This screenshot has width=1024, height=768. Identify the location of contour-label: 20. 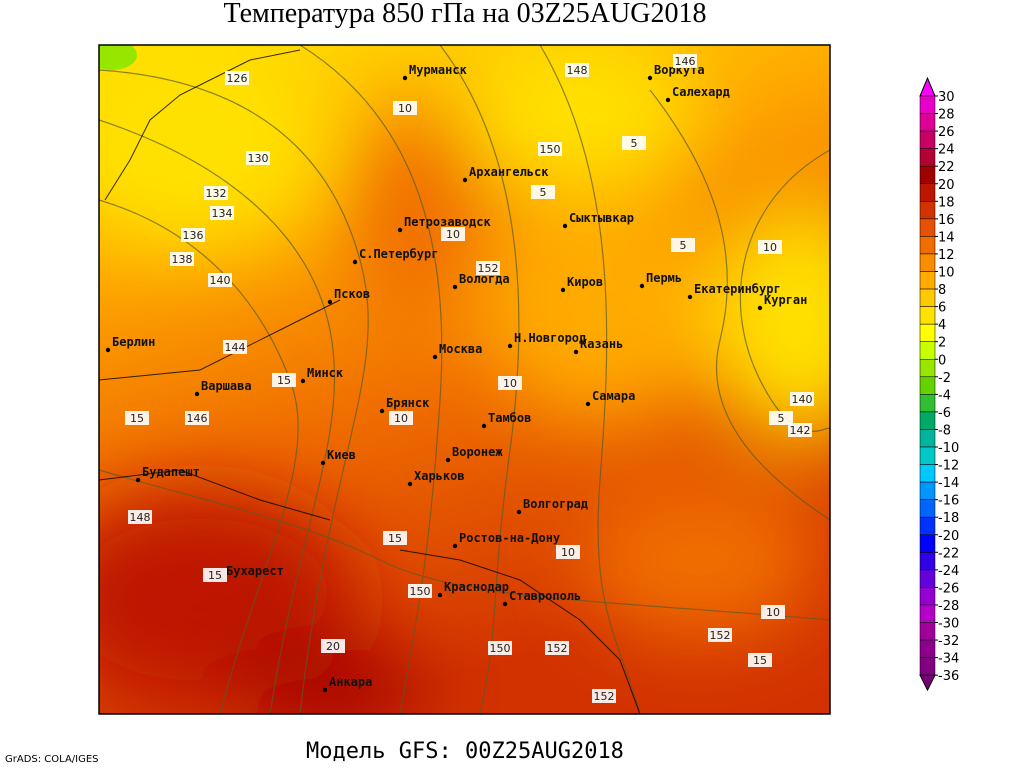
(333, 646).